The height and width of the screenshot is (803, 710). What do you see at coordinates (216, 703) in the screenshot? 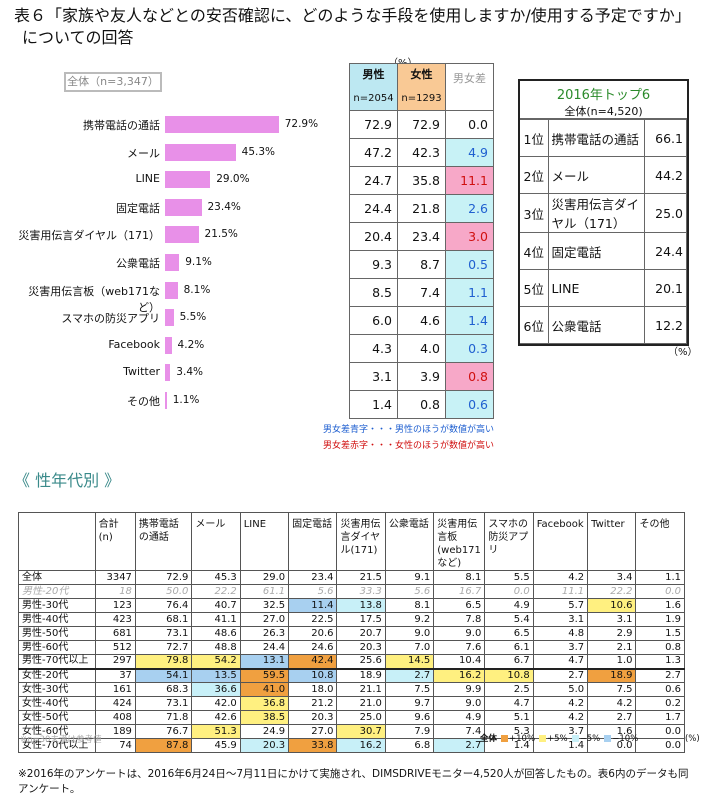
I see `table-cell: 42.0` at bounding box center [216, 703].